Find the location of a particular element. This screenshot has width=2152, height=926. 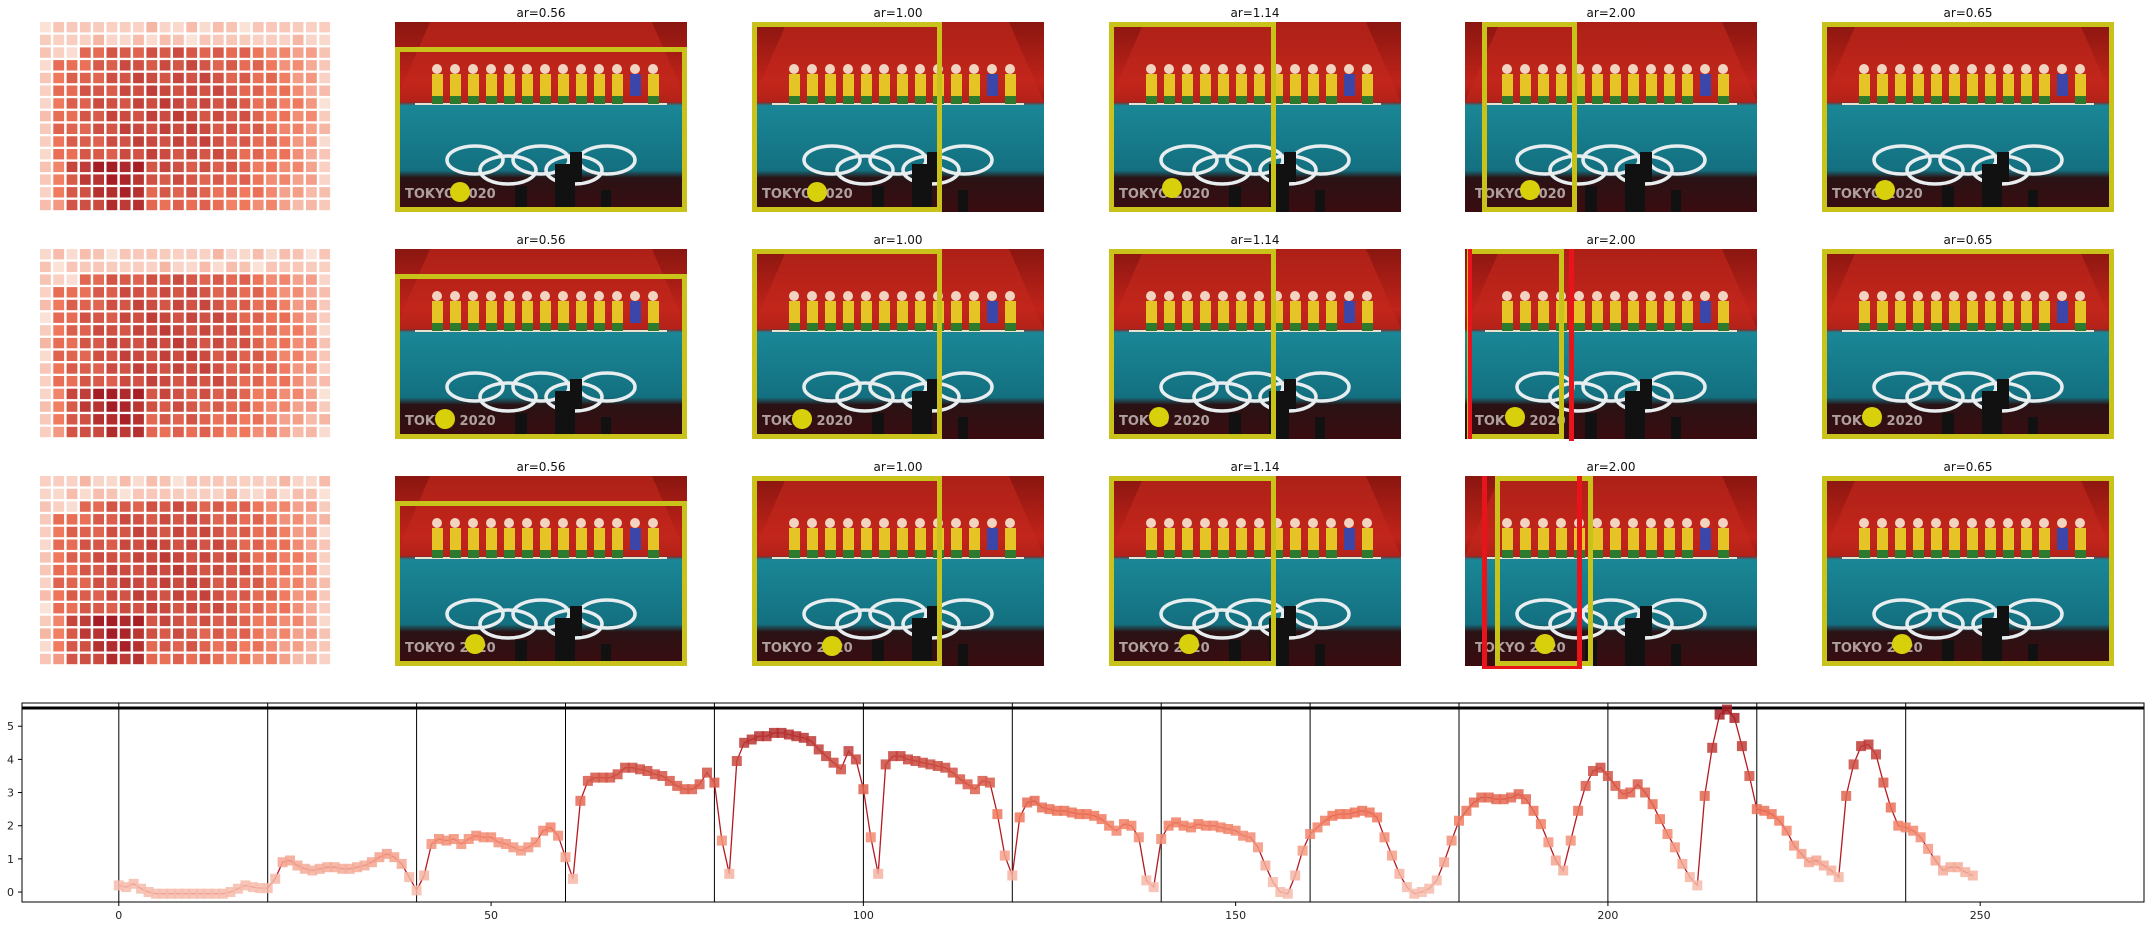

alt-crop-edge is located at coordinates (1484, 572).